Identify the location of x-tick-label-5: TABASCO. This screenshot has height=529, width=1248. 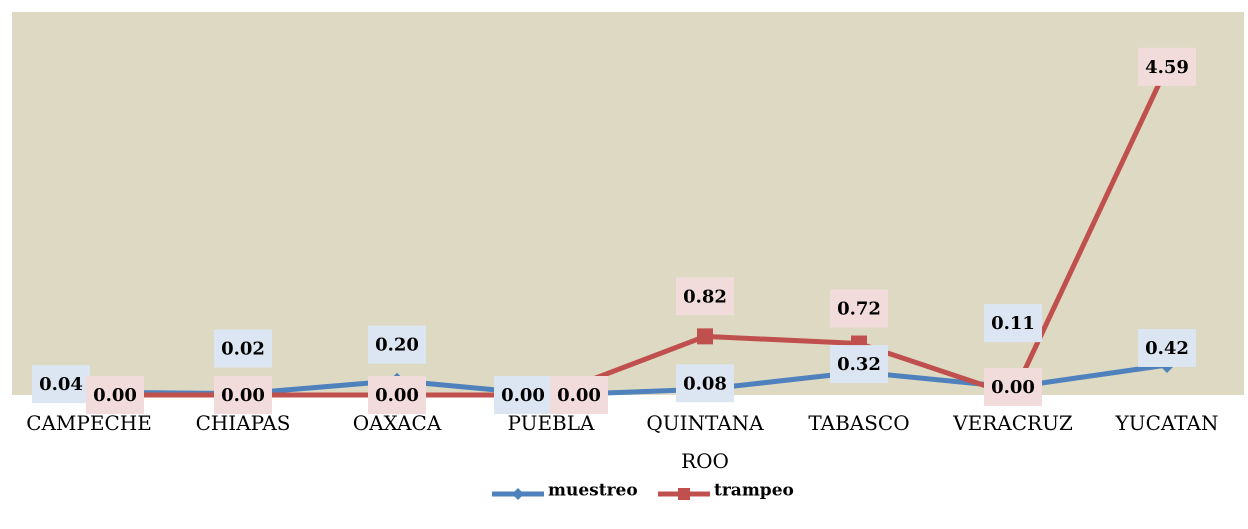
(858, 423).